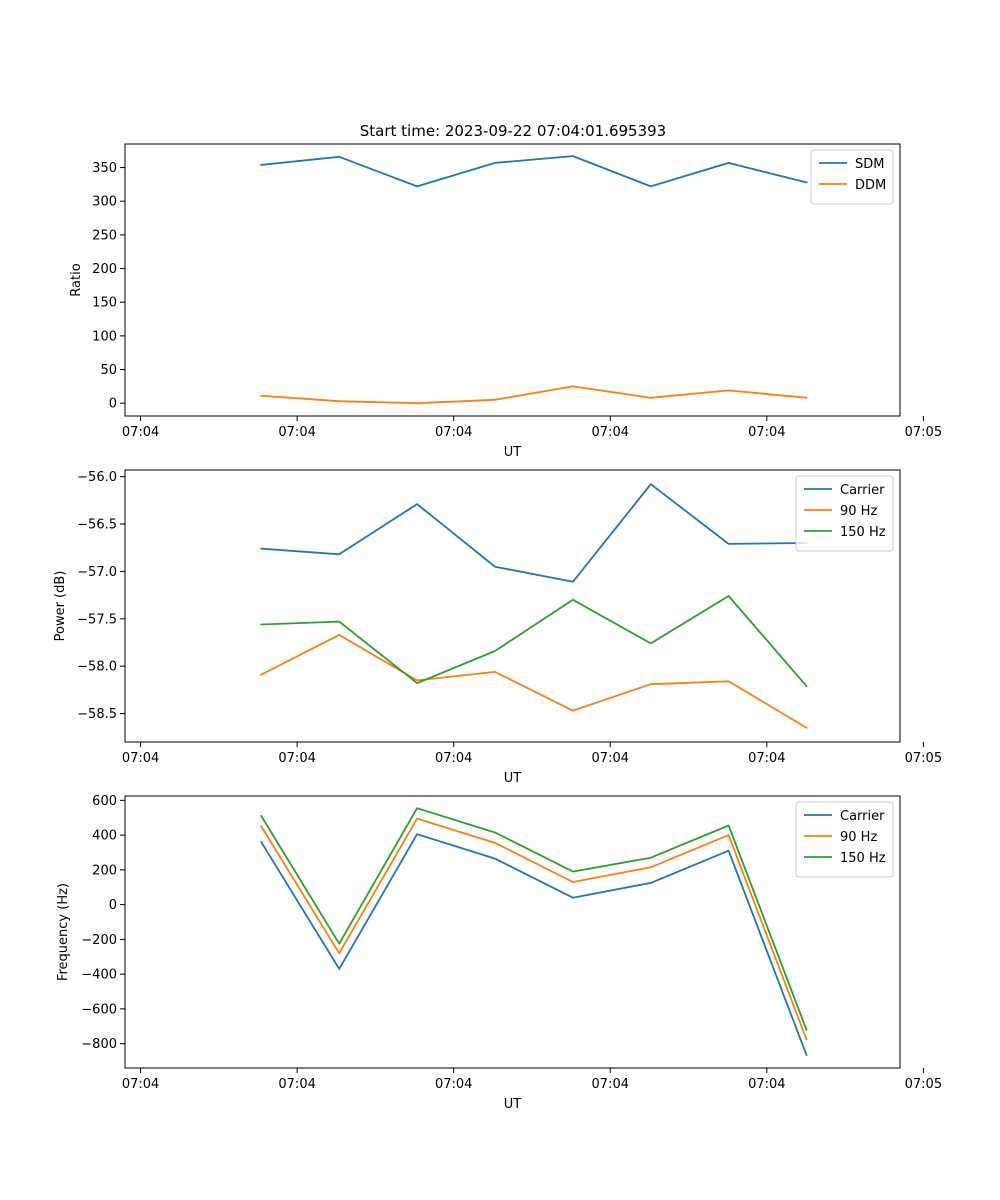 This screenshot has width=1000, height=1200. Describe the element at coordinates (97, 714) in the screenshot. I see `y-tick-label: −58.5` at that location.